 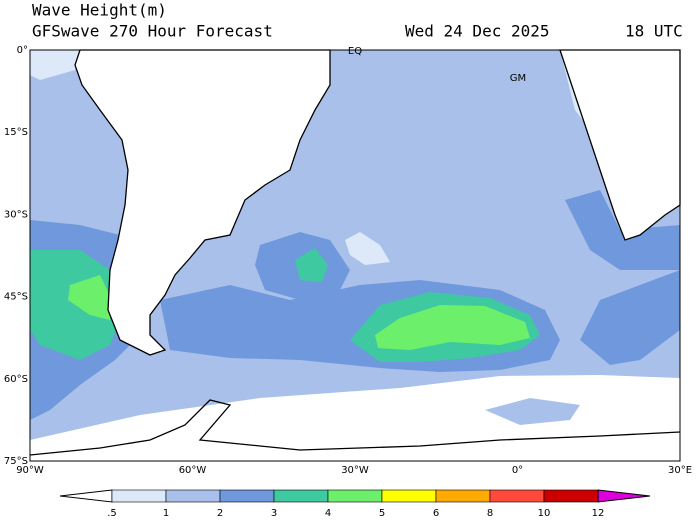 I want to click on subtitle: GFSwave 270 Hour Forecast, so click(x=152, y=31).